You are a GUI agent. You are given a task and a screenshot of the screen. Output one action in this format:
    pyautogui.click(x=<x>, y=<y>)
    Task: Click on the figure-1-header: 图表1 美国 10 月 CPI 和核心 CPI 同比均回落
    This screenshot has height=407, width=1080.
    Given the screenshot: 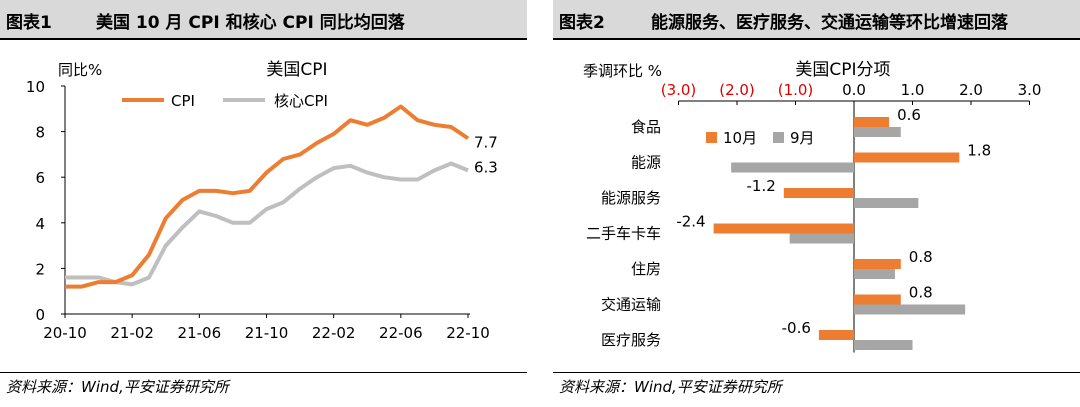 What is the action you would take?
    pyautogui.click(x=263, y=19)
    